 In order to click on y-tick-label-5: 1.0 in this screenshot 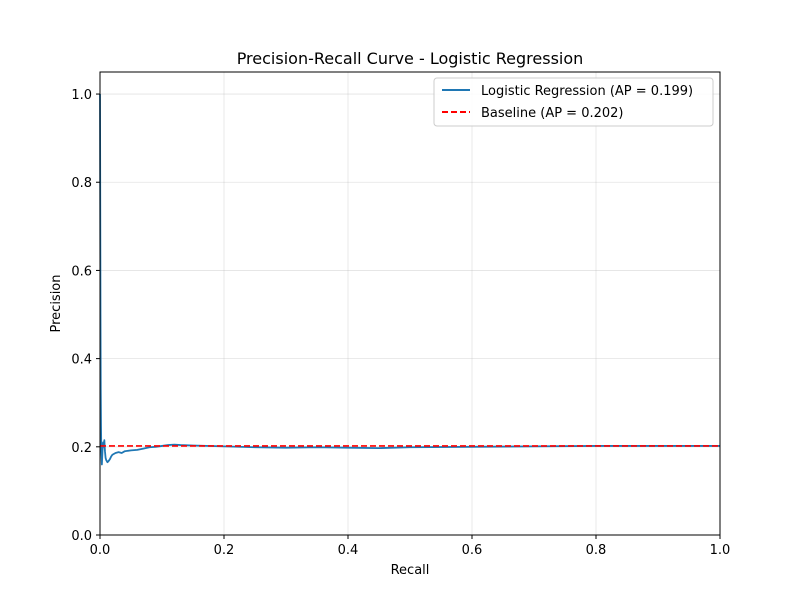, I will do `click(81, 95)`.